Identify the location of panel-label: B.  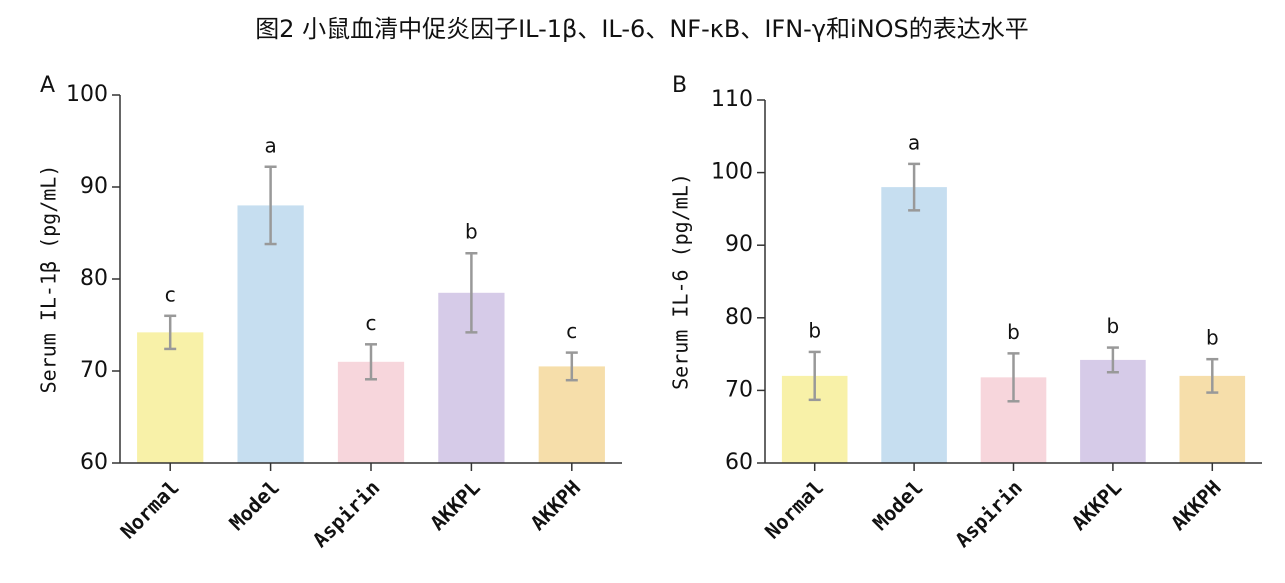
(679, 85).